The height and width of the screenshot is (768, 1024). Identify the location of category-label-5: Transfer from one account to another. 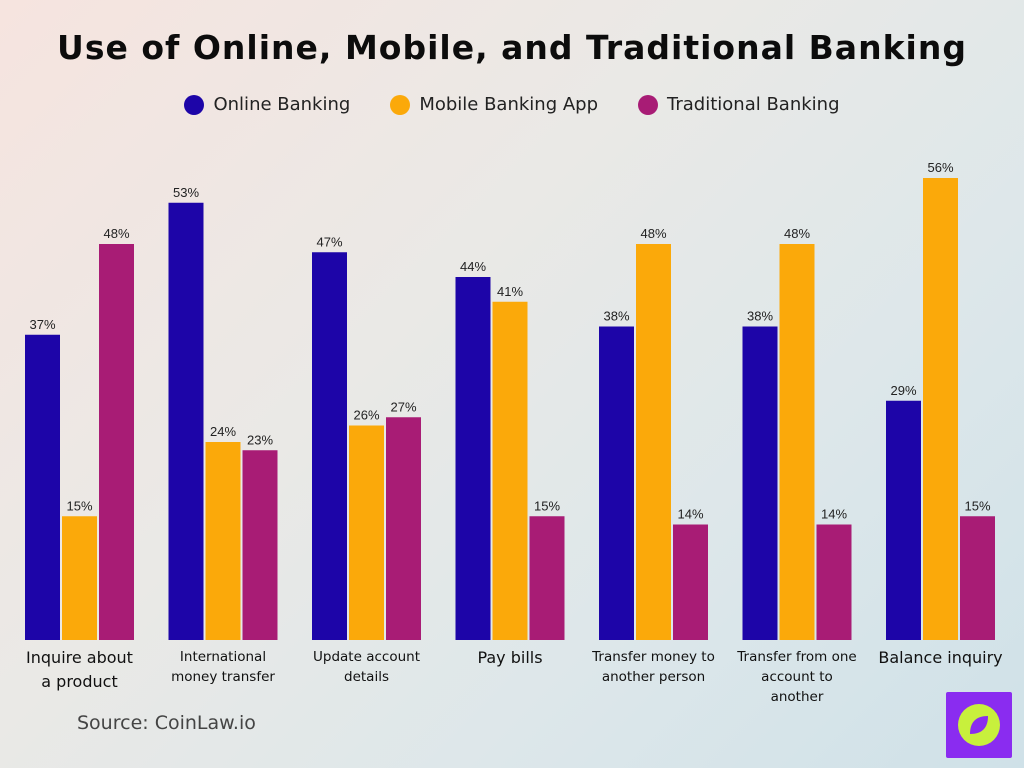
(796, 677).